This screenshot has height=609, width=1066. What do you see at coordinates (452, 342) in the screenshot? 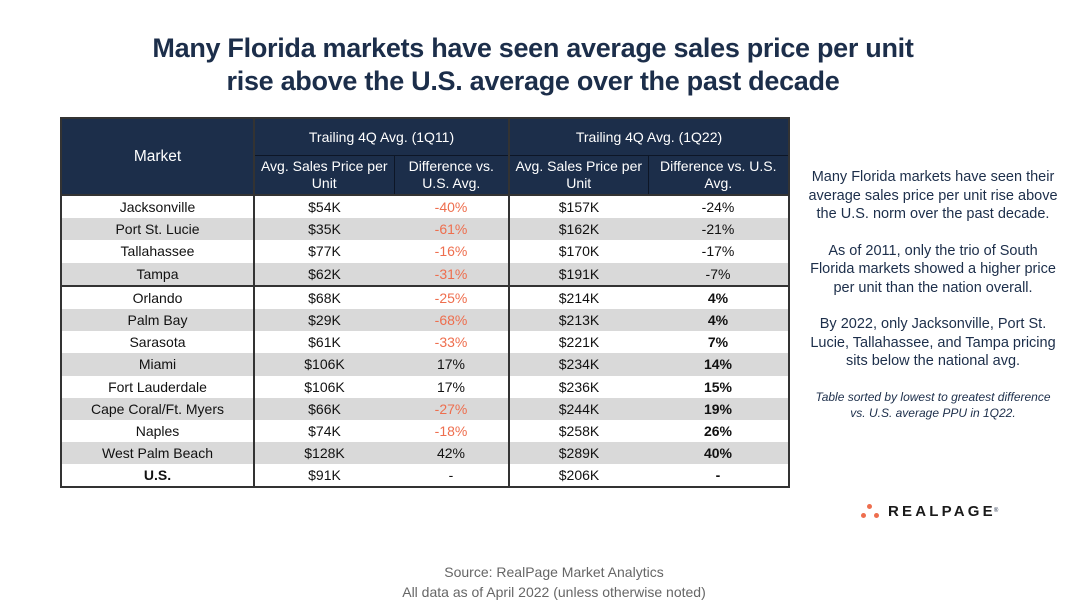
I see `diff-1q11-cell: -33%` at bounding box center [452, 342].